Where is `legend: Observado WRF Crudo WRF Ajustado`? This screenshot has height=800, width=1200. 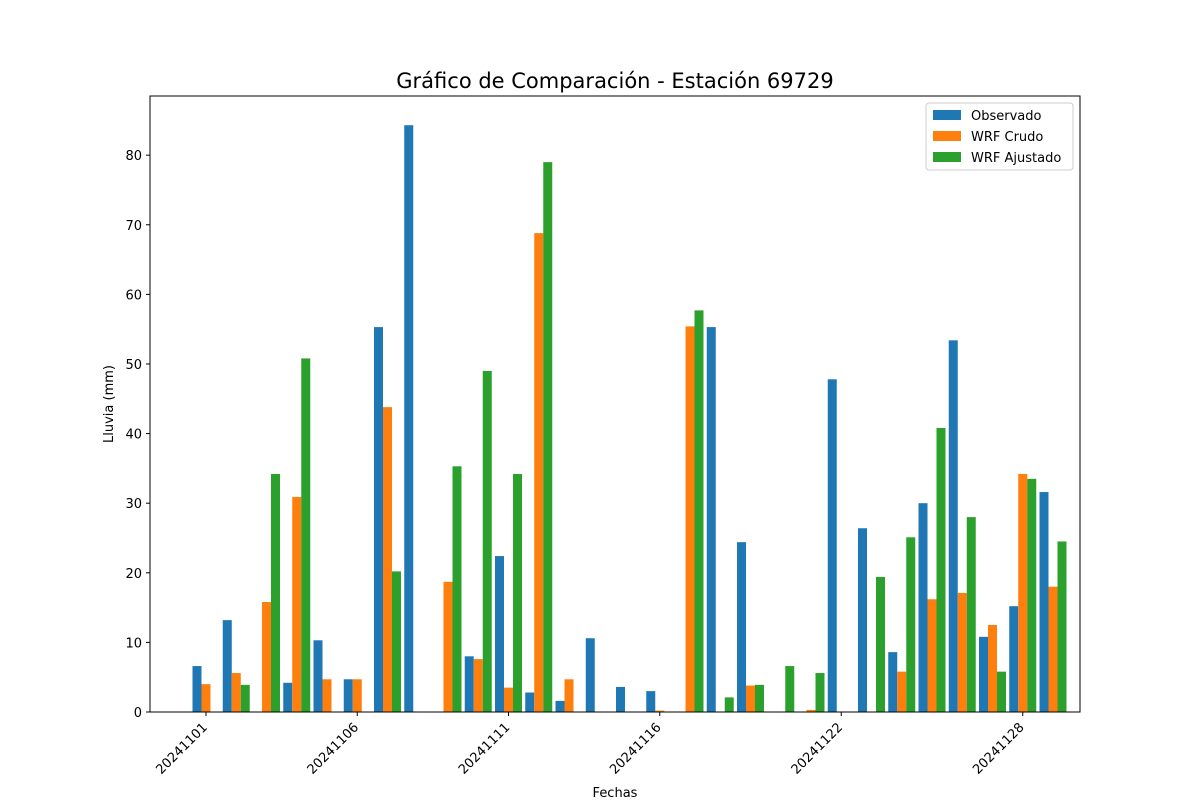
legend: Observado WRF Crudo WRF Ajustado is located at coordinates (999, 136).